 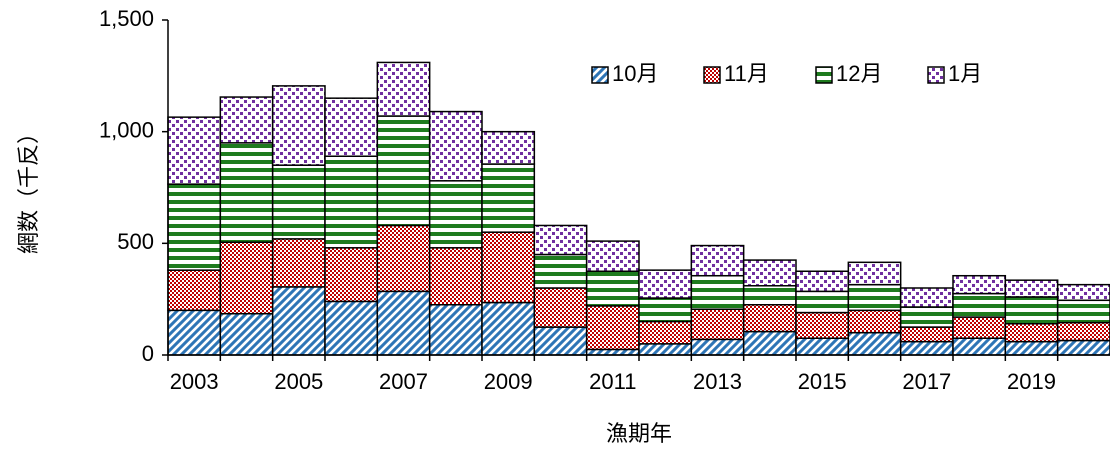 What do you see at coordinates (508, 381) in the screenshot?
I see `x-tick-label: 2009` at bounding box center [508, 381].